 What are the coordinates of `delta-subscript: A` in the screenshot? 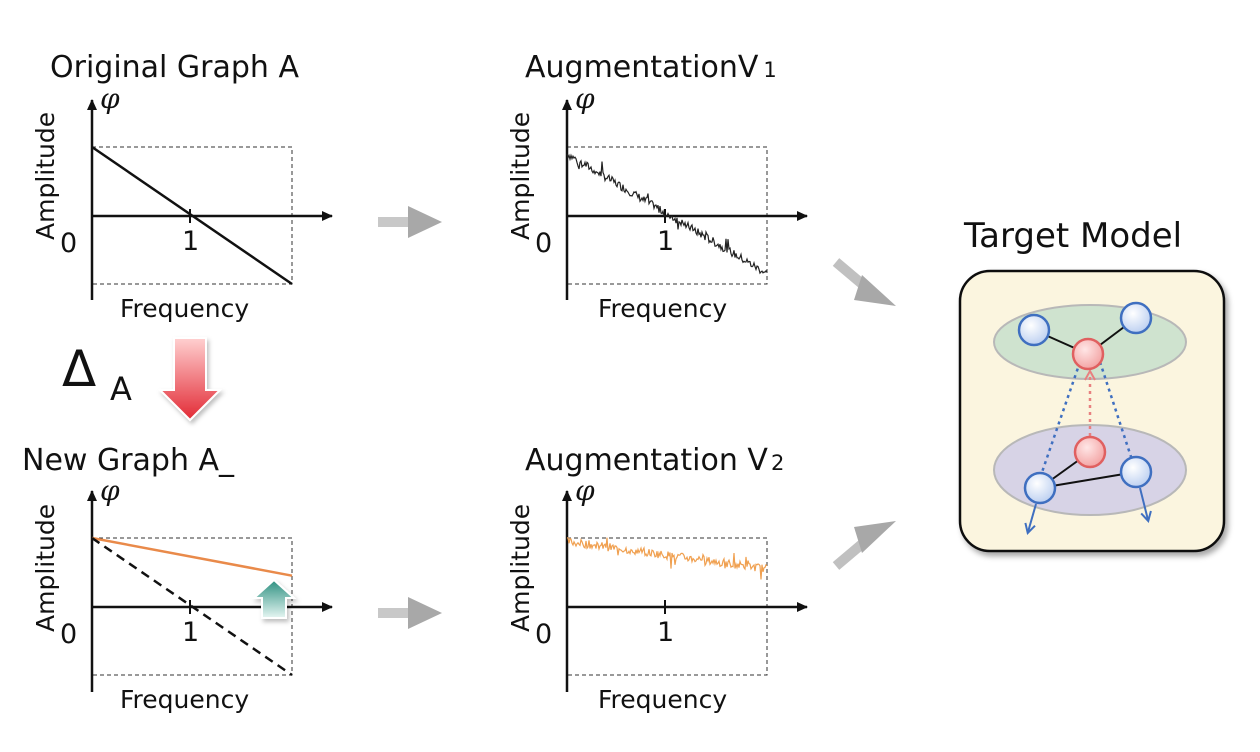 It's located at (121, 389).